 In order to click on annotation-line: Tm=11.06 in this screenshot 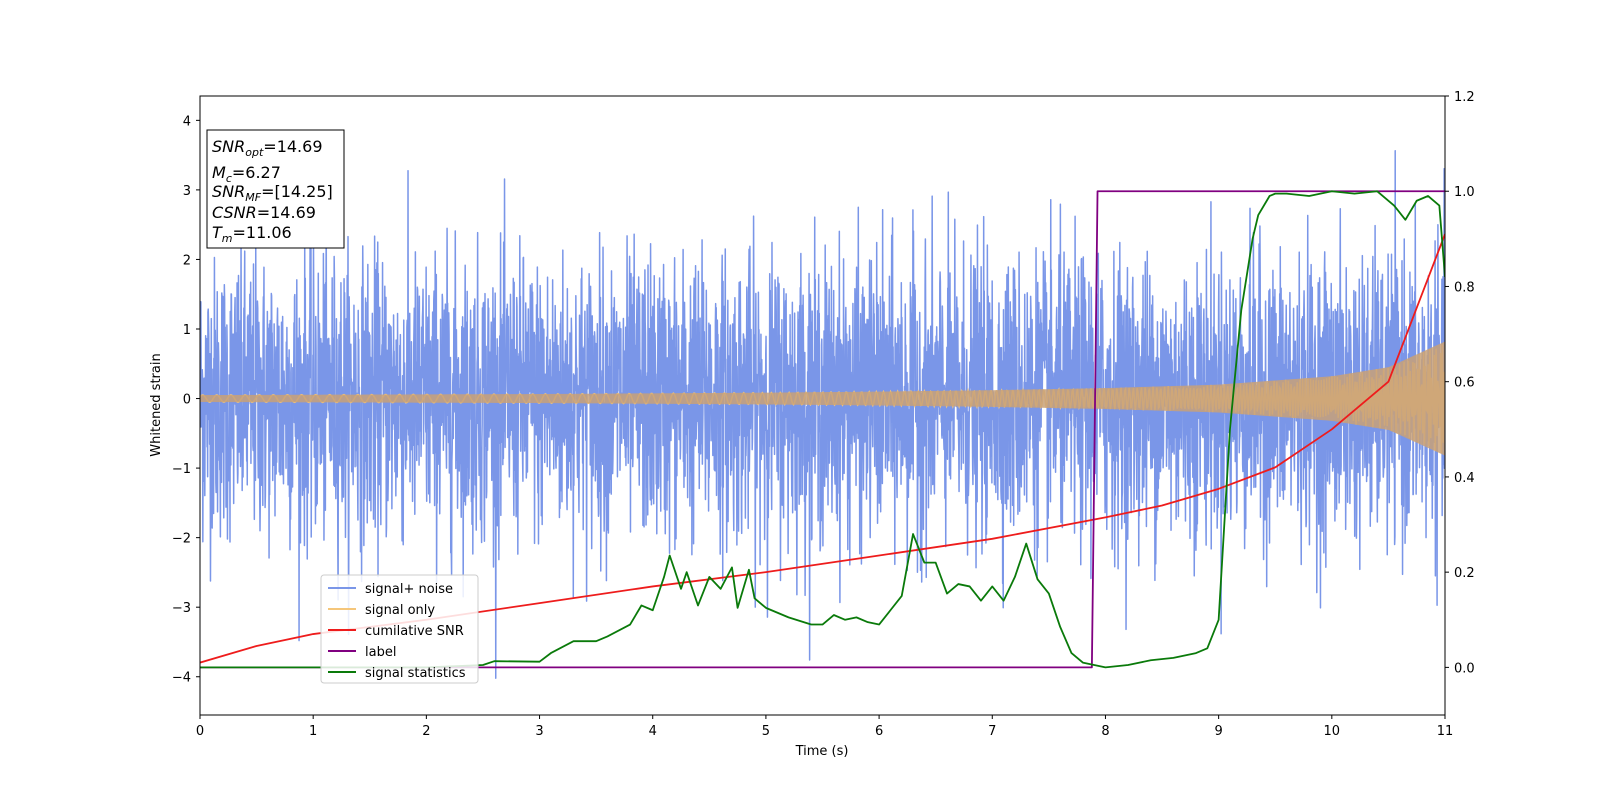, I will do `click(252, 234)`.